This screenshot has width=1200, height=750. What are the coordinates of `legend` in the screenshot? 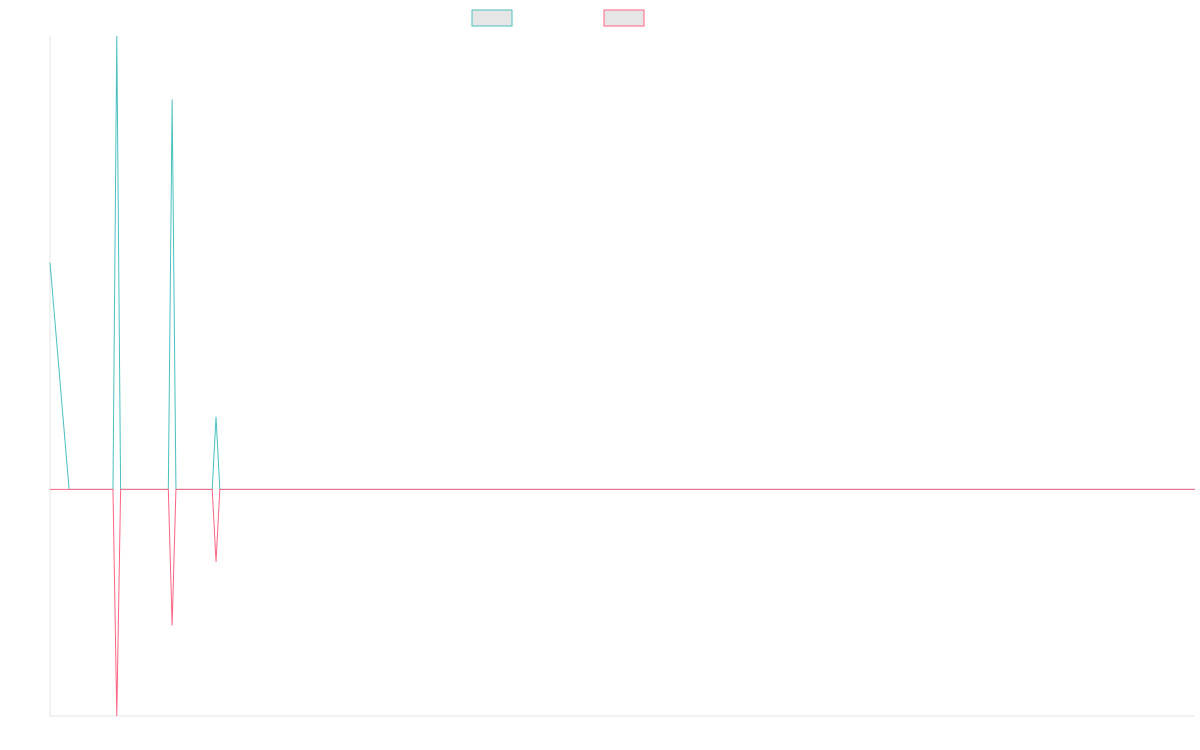 It's located at (558, 18).